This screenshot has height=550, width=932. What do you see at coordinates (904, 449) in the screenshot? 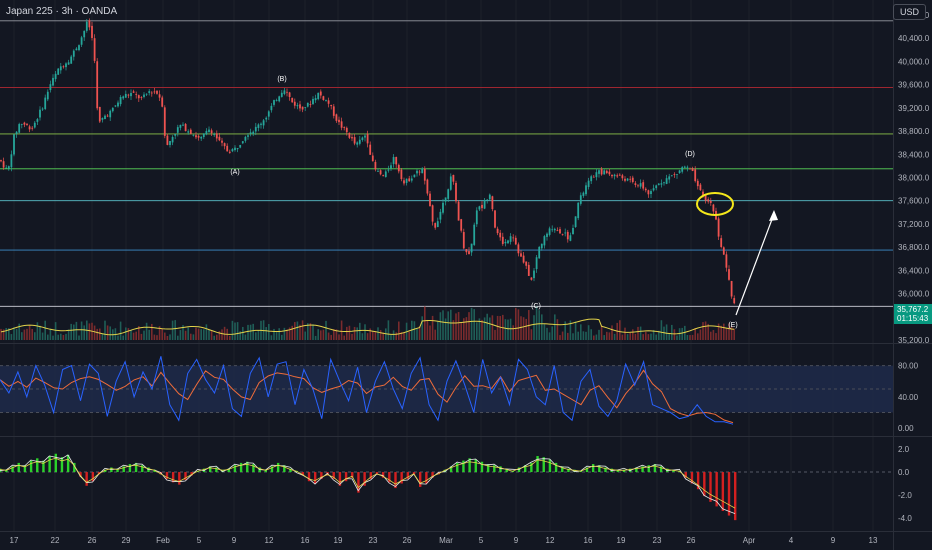
I see `momentum-tick-label: 2.0` at bounding box center [904, 449].